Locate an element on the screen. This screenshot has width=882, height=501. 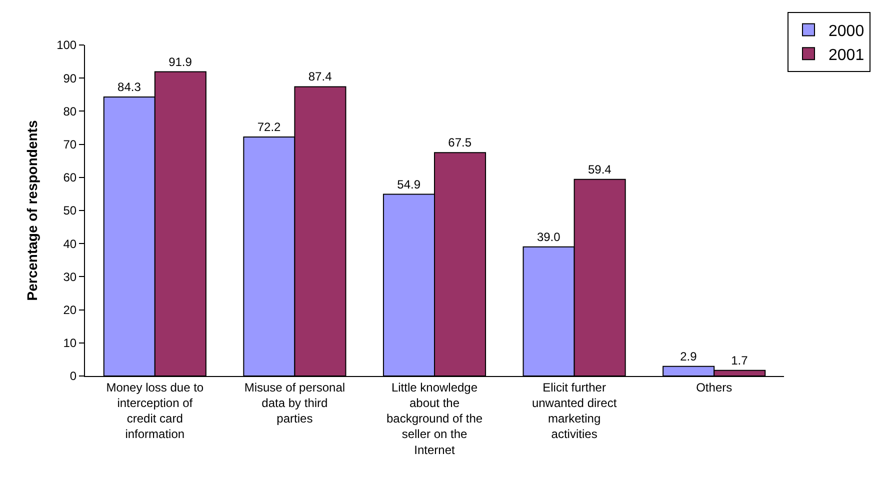
y-tick-label: 80 is located at coordinates (70, 111).